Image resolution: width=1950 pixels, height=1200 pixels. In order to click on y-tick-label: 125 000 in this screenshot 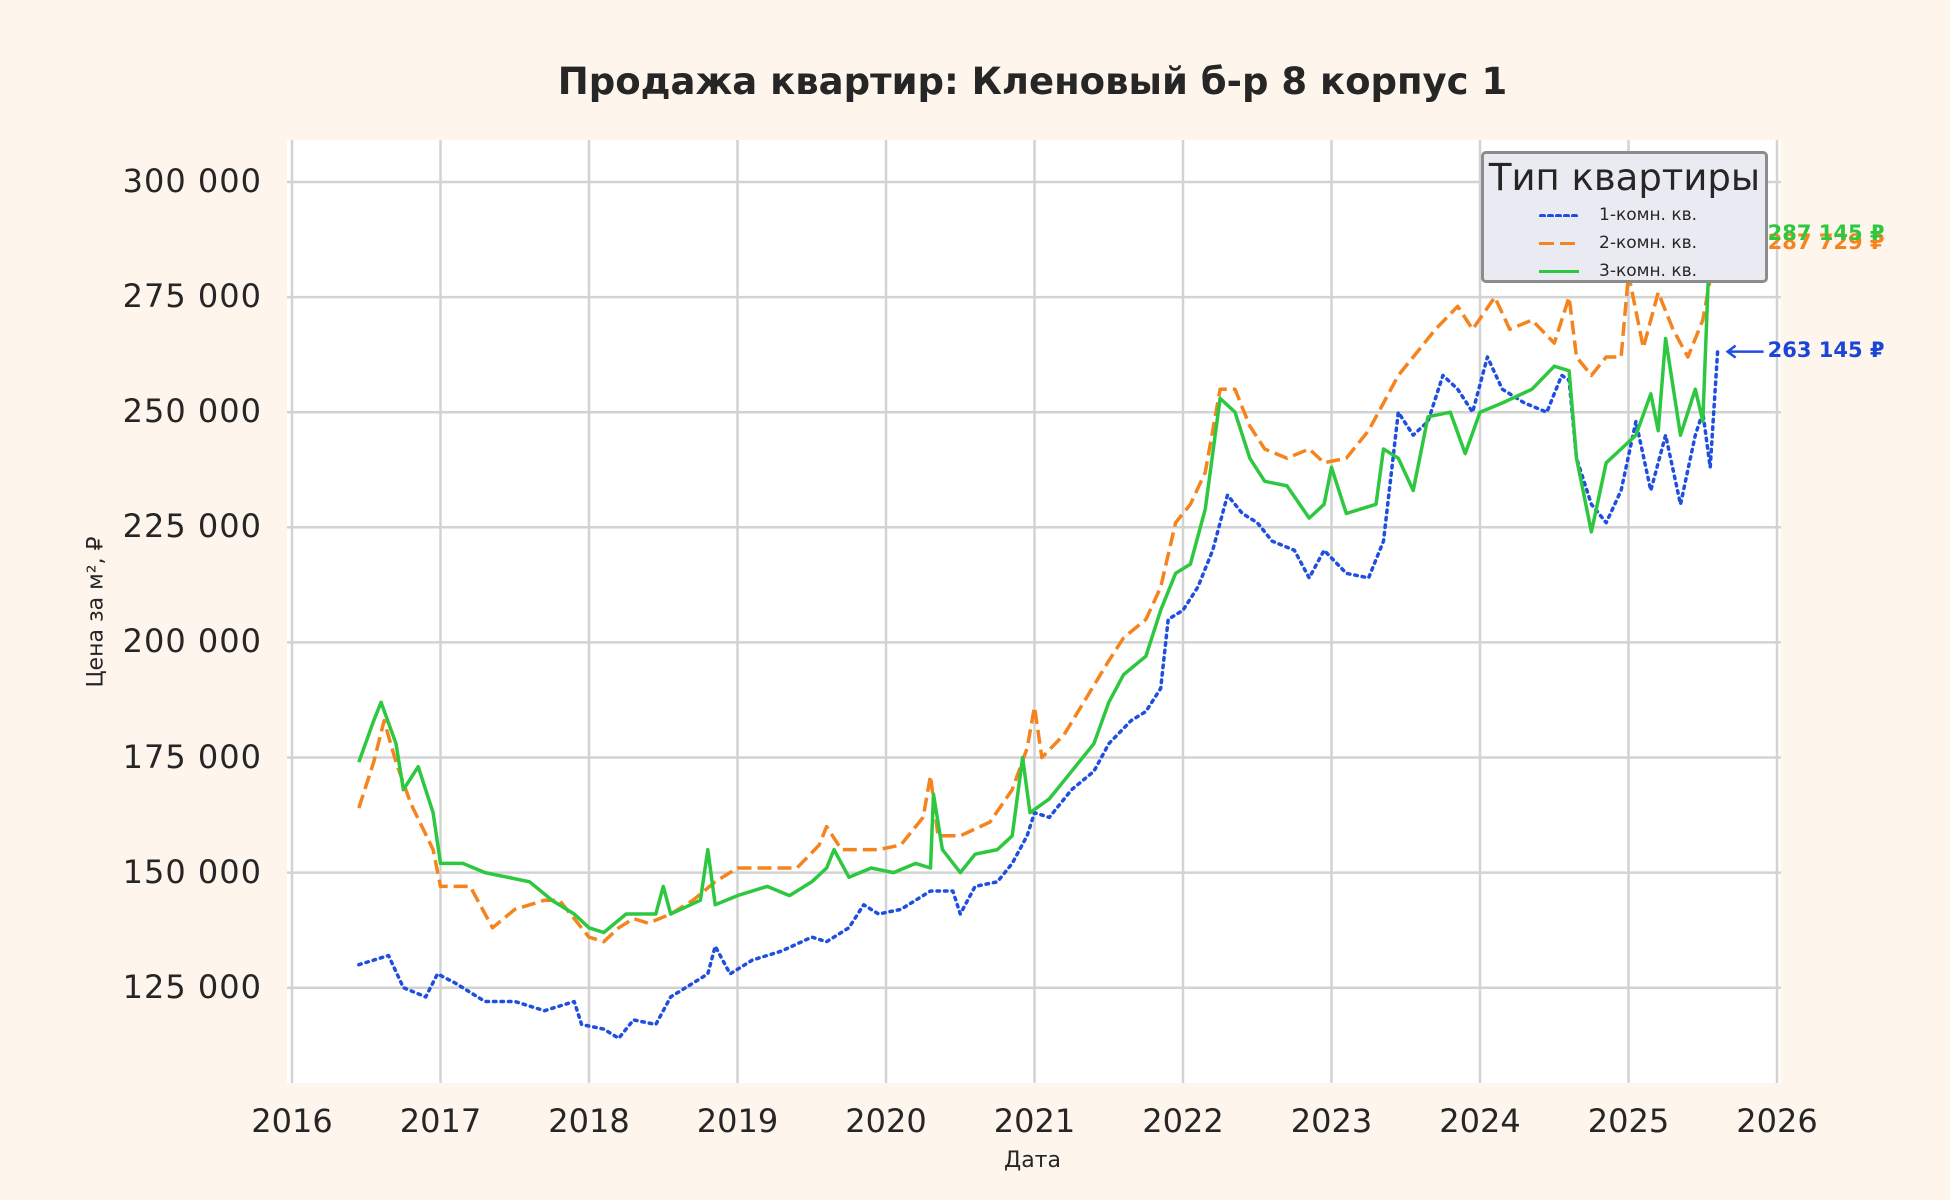, I will do `click(192, 986)`.